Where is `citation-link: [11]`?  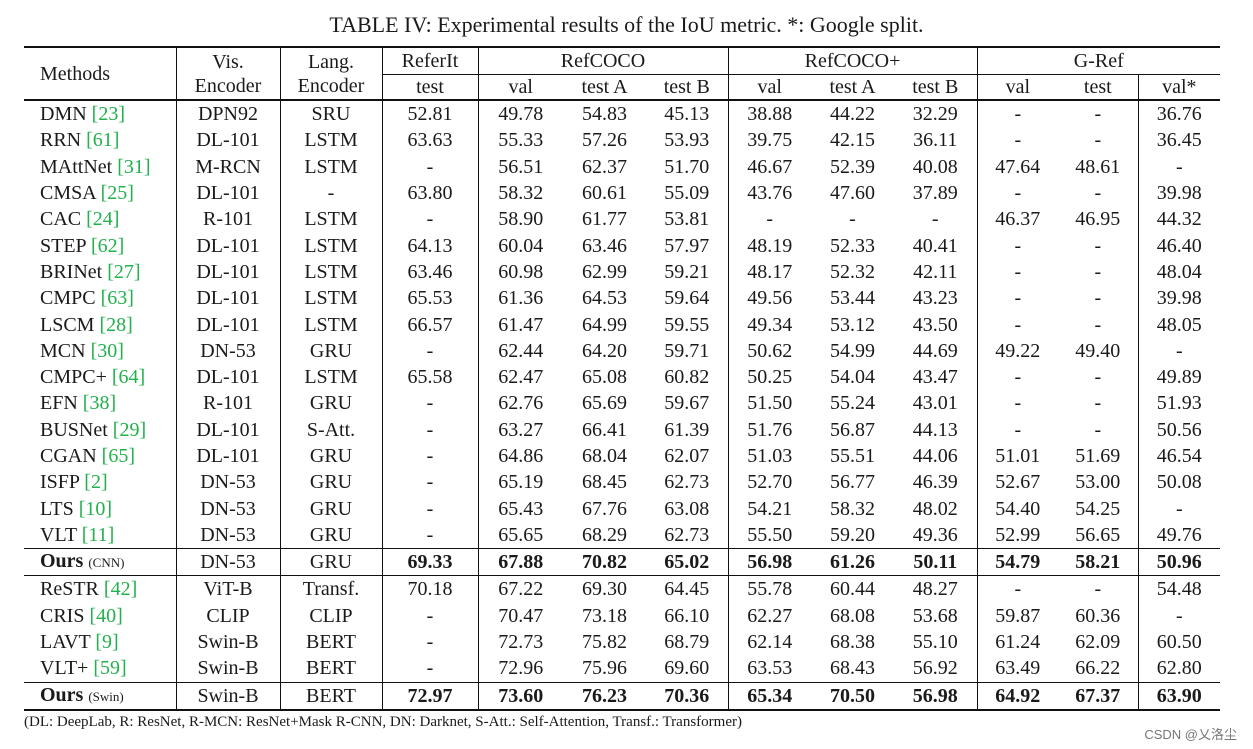 citation-link: [11] is located at coordinates (98, 534).